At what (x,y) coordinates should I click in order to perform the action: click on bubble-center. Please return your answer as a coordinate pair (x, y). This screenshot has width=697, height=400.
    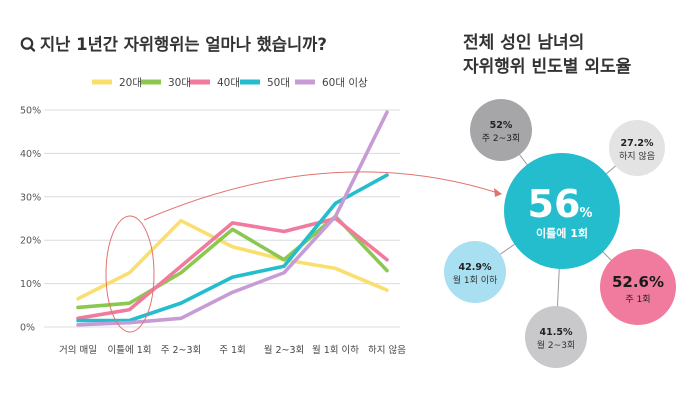
    Looking at the image, I should click on (562, 211).